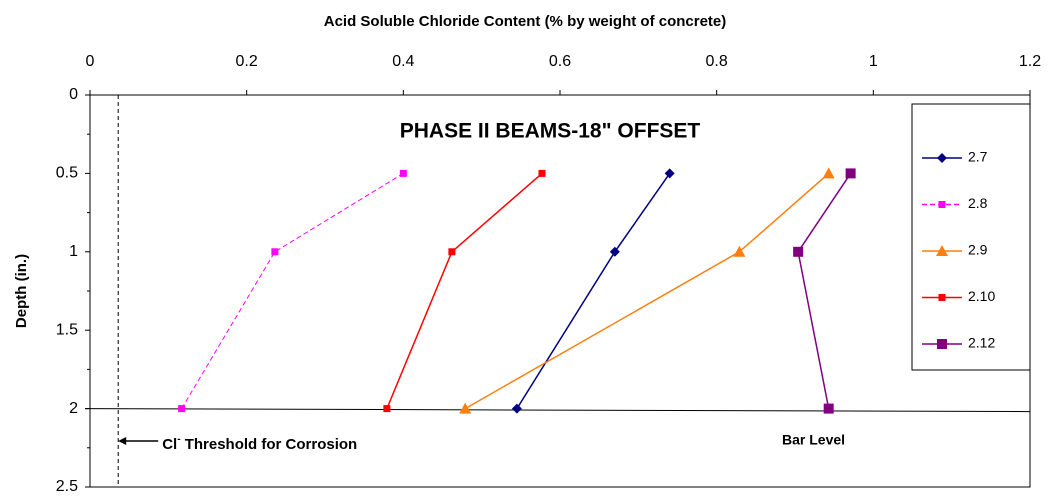 The width and height of the screenshot is (1050, 503). I want to click on y-tick-label: 0, so click(73, 94).